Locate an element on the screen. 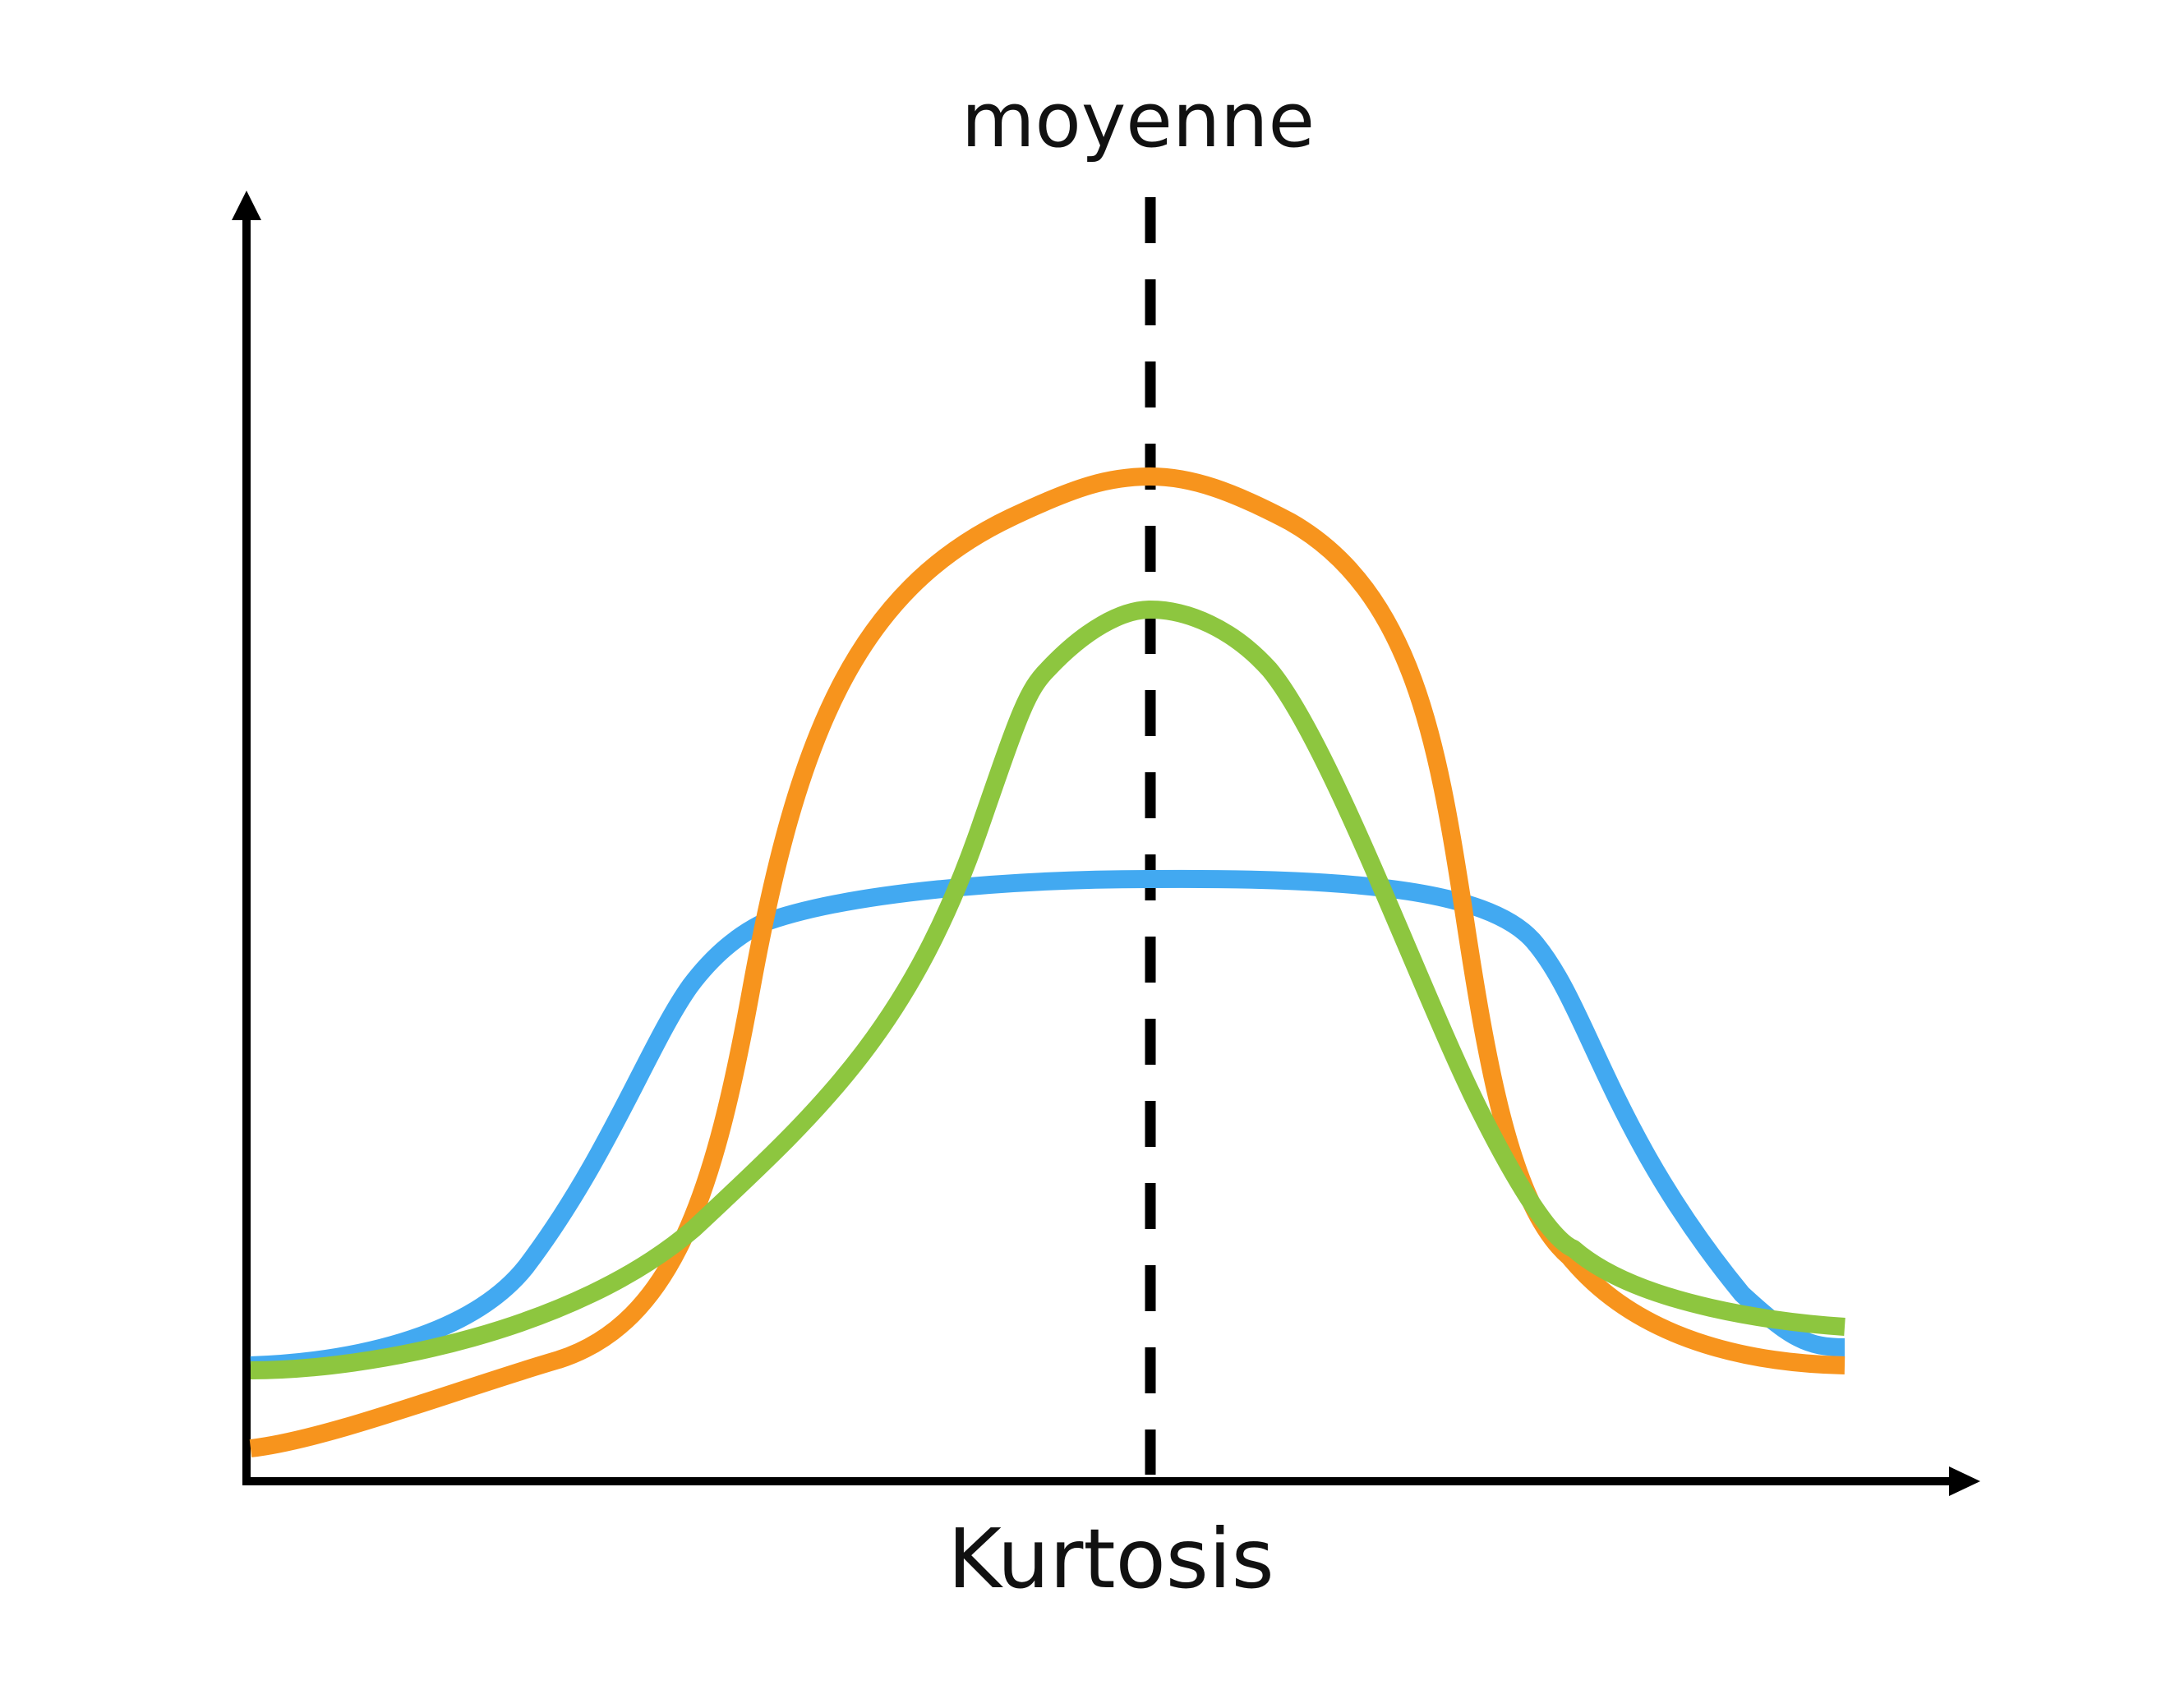  mean-label: moyenne is located at coordinates (1138, 120).